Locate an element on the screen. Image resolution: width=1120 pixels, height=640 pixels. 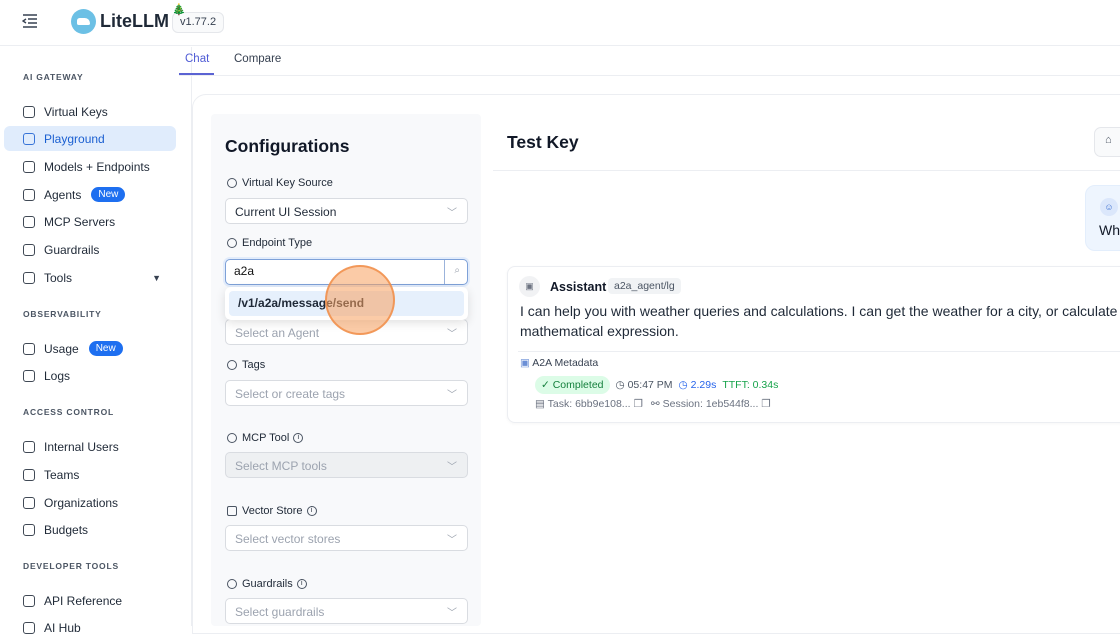
endpoint-type-label: Endpoint Type is located at coordinates (269, 243).